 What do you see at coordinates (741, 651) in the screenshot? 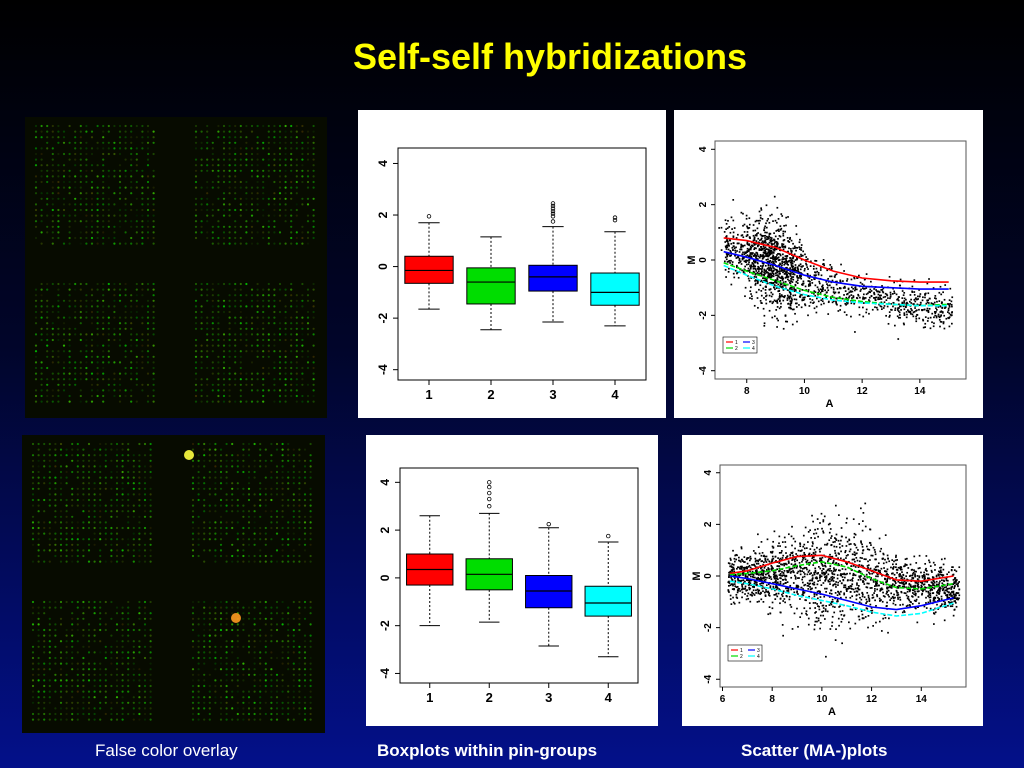
I see `legend-label-1: 1` at bounding box center [741, 651].